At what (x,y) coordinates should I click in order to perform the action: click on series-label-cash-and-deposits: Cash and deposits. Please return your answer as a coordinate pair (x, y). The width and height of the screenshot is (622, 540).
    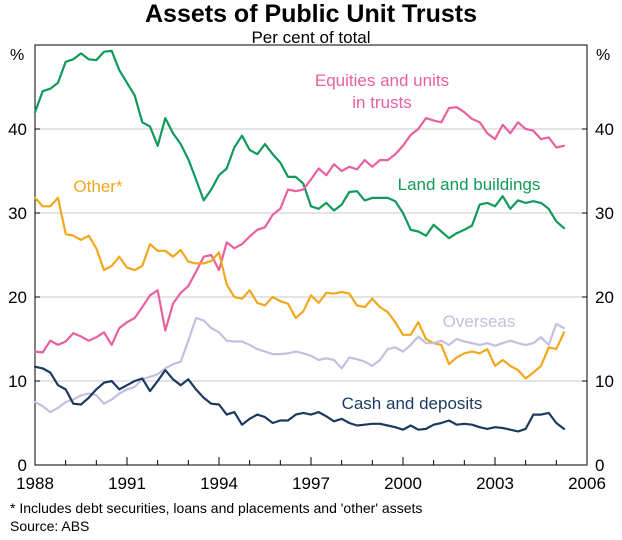
    Looking at the image, I should click on (412, 403).